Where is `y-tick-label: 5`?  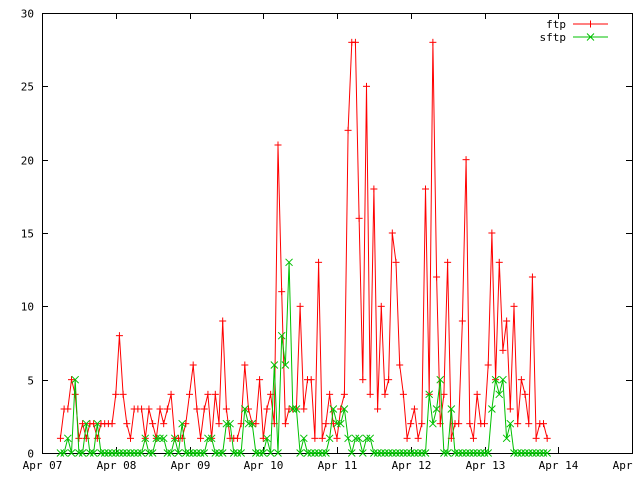
y-tick-label: 5 is located at coordinates (30, 381).